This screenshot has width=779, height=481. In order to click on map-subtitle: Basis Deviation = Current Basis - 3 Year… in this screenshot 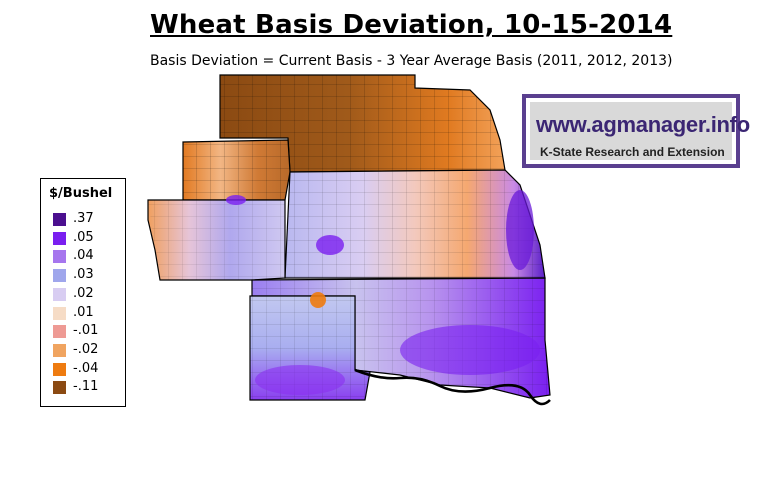, I will do `click(411, 61)`.